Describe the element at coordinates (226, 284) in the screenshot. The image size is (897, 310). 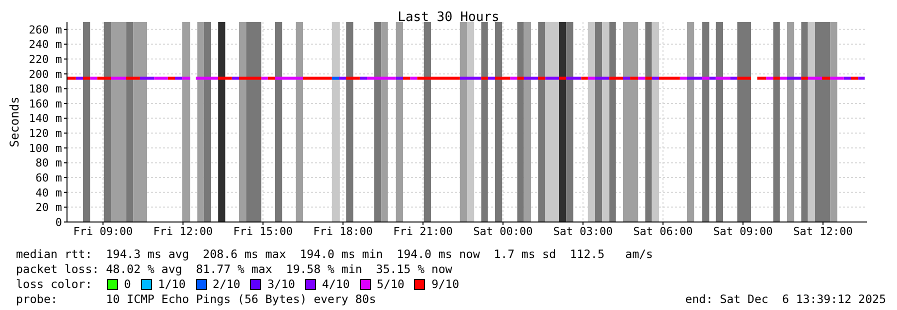
I see `legend-label: 2/10` at that location.